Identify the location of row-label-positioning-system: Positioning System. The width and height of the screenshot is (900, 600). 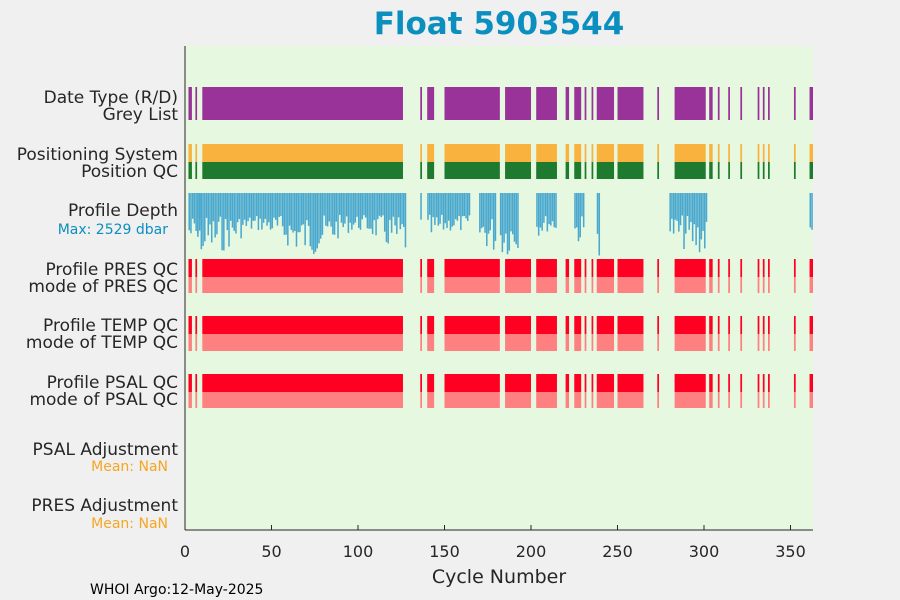
(97, 155).